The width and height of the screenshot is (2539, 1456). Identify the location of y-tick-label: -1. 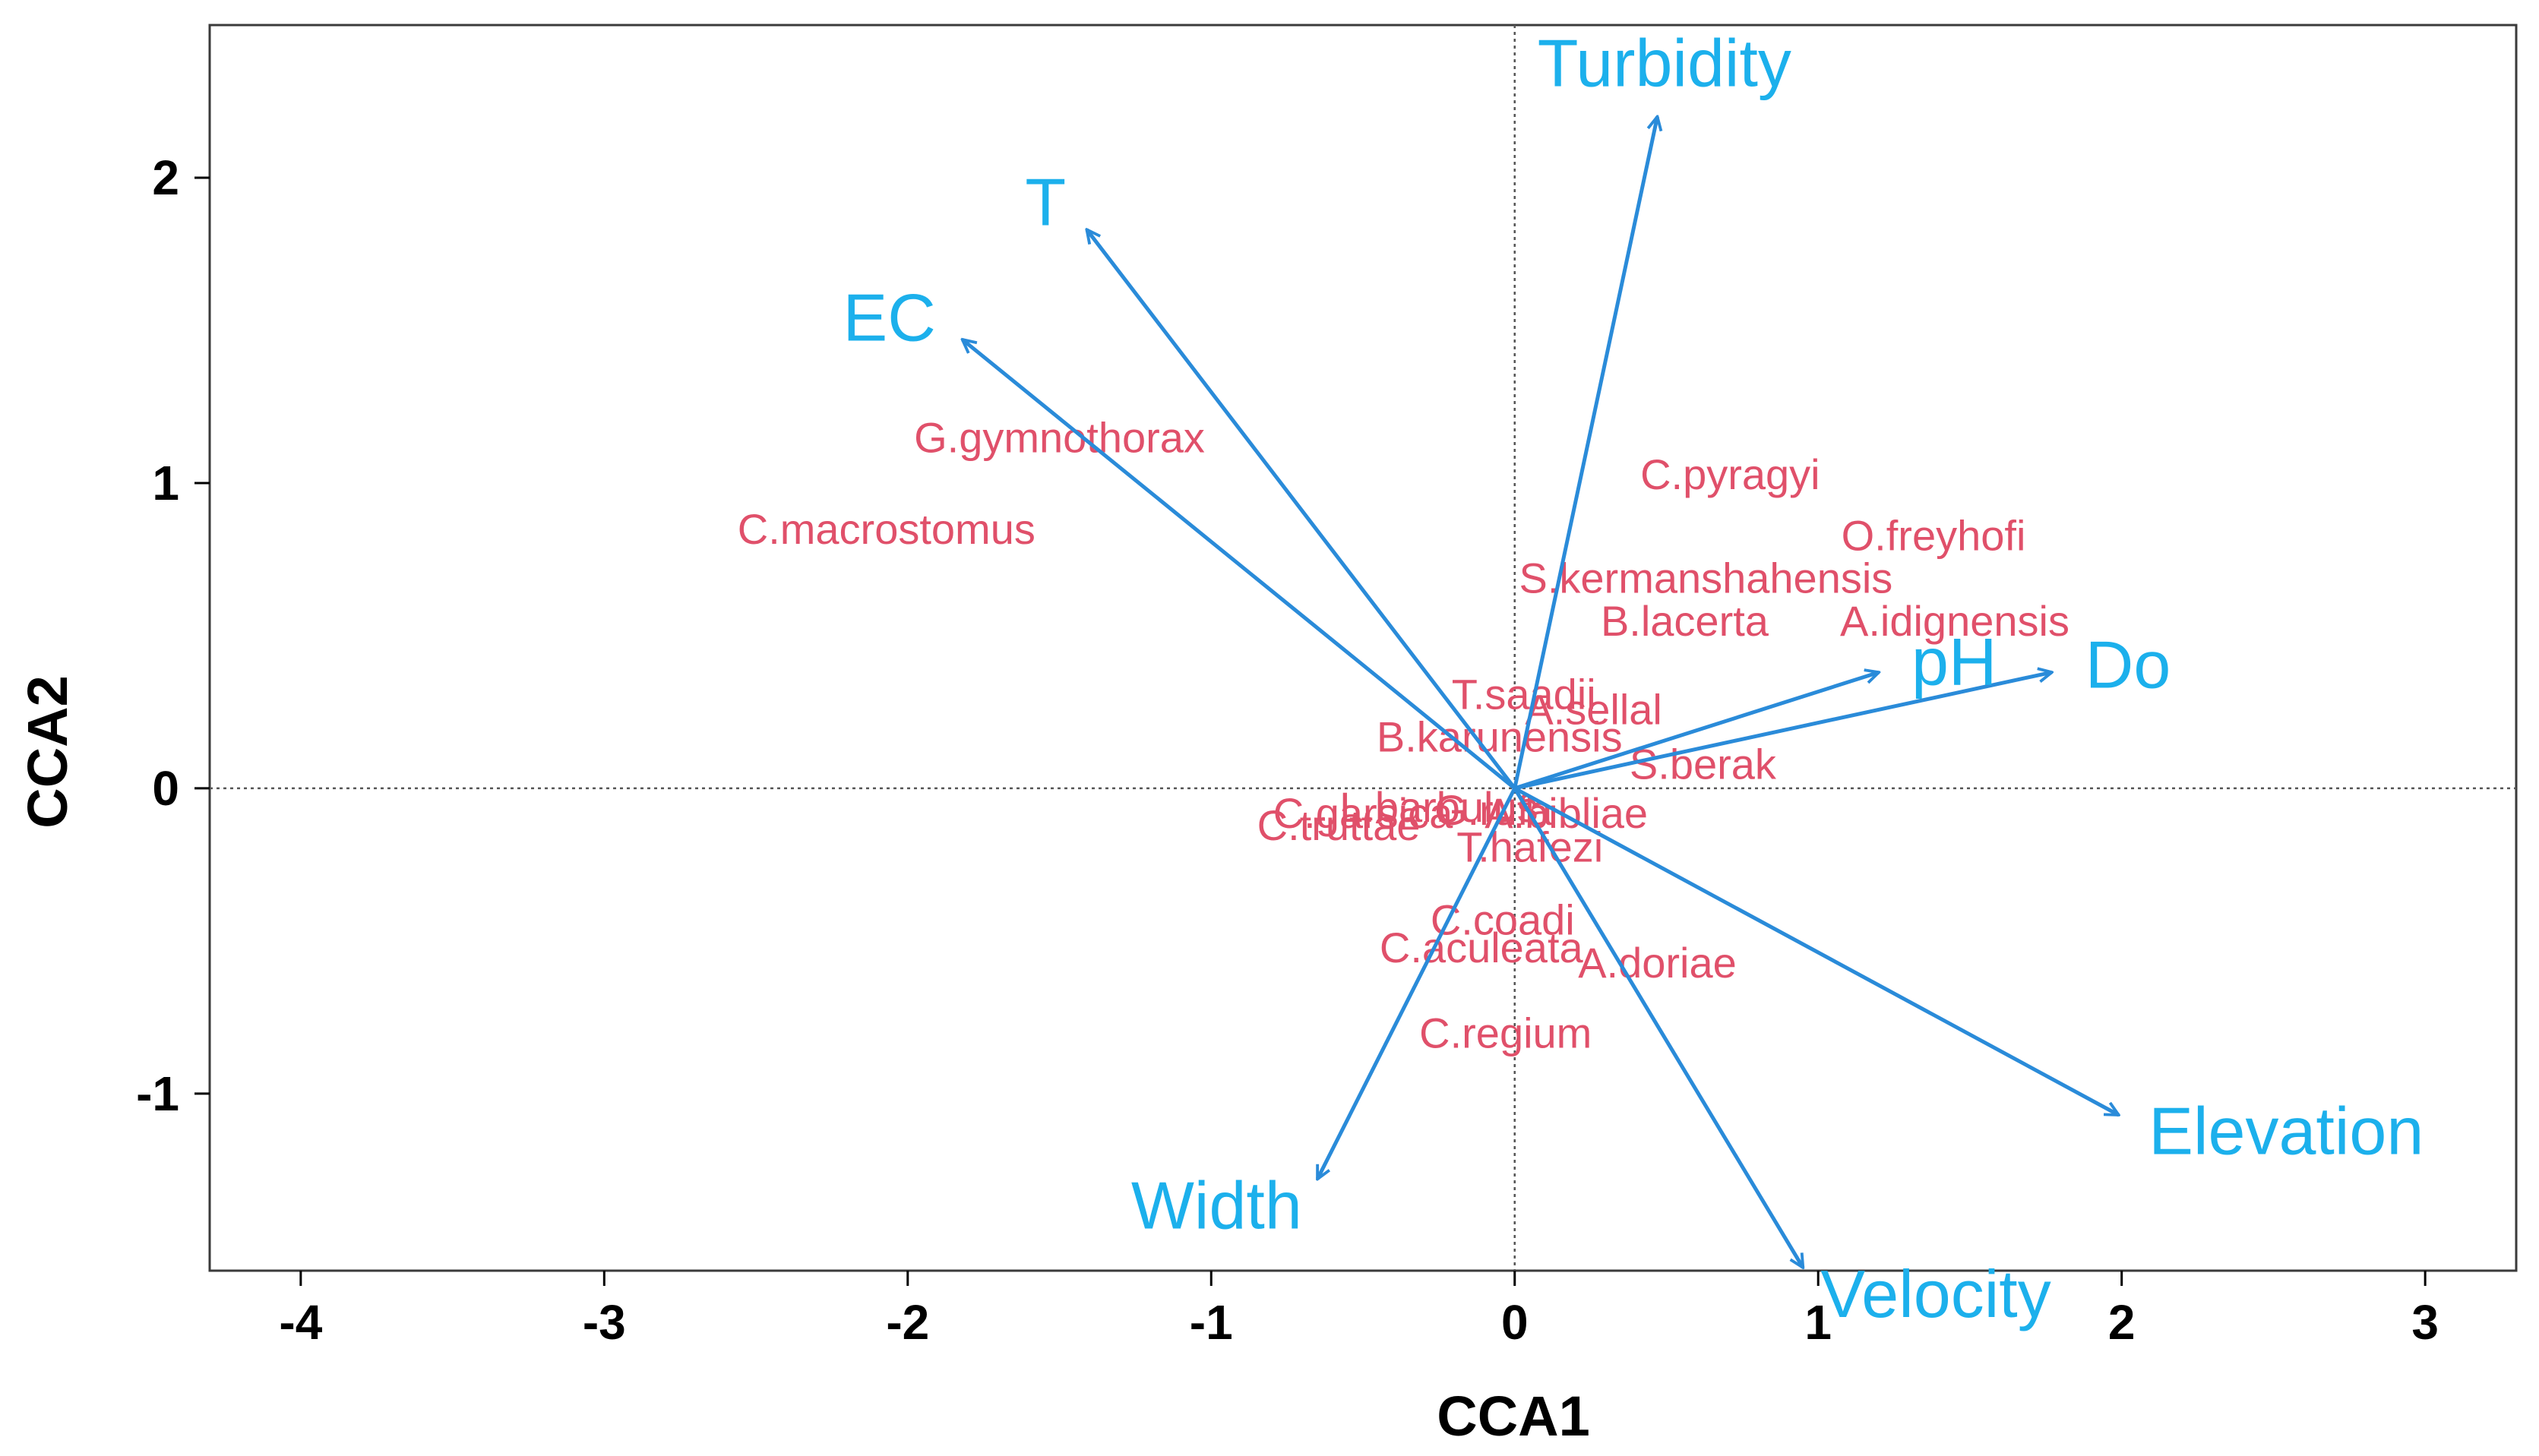
(157, 1093).